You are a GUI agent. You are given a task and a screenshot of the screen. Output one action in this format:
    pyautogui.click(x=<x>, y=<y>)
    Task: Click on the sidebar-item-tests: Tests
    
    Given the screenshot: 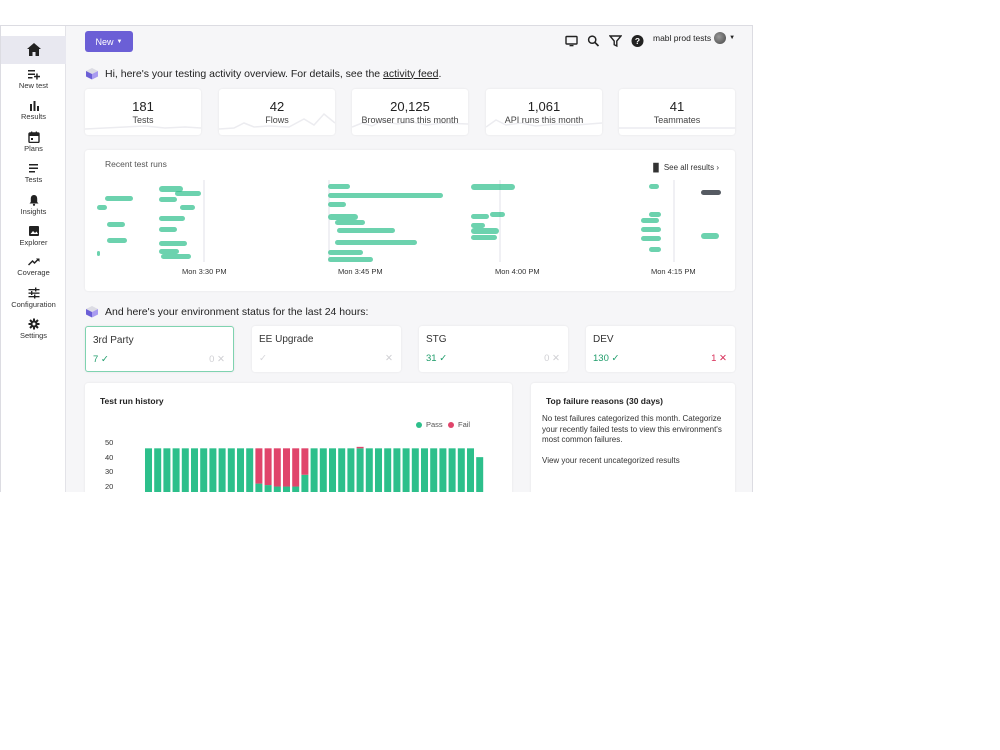 What is the action you would take?
    pyautogui.click(x=33, y=173)
    